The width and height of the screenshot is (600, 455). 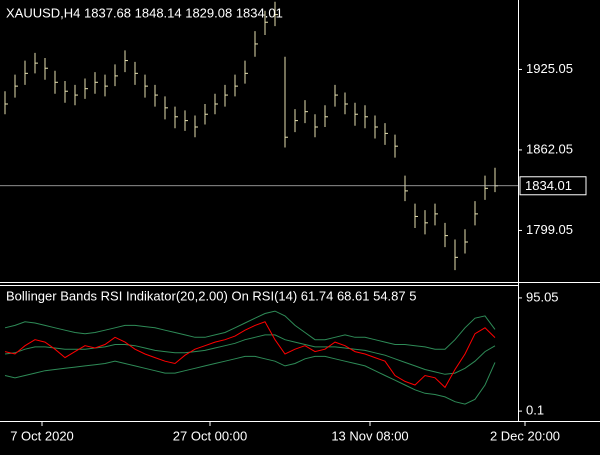 What do you see at coordinates (535, 410) in the screenshot?
I see `y-tick-label: 0.1` at bounding box center [535, 410].